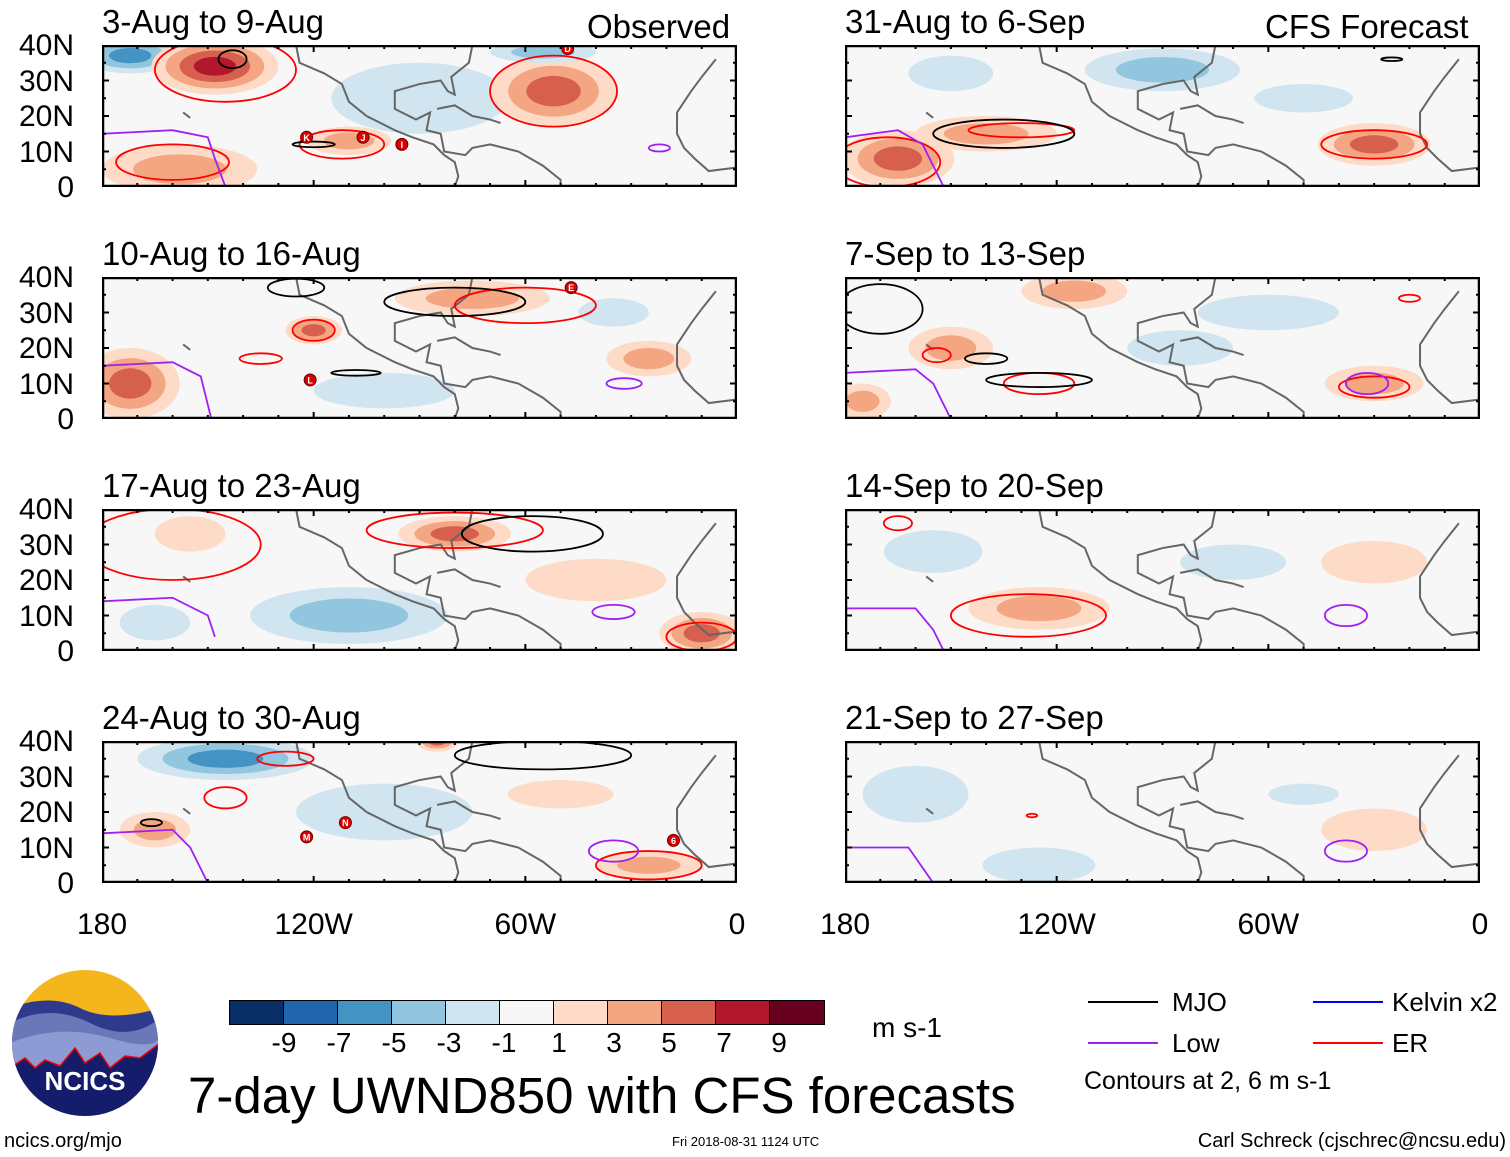  What do you see at coordinates (313, 924) in the screenshot?
I see `lon-label: 120W` at bounding box center [313, 924].